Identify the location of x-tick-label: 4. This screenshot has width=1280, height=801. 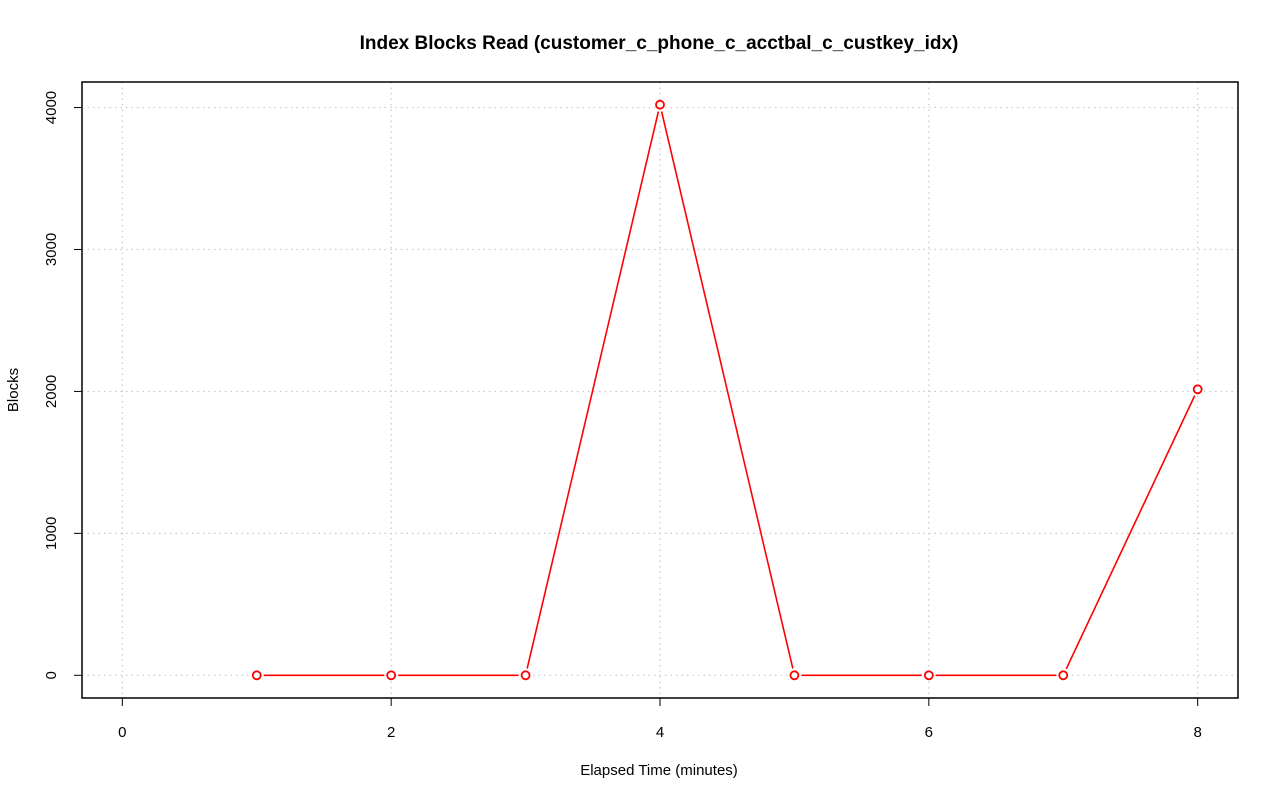
(660, 732).